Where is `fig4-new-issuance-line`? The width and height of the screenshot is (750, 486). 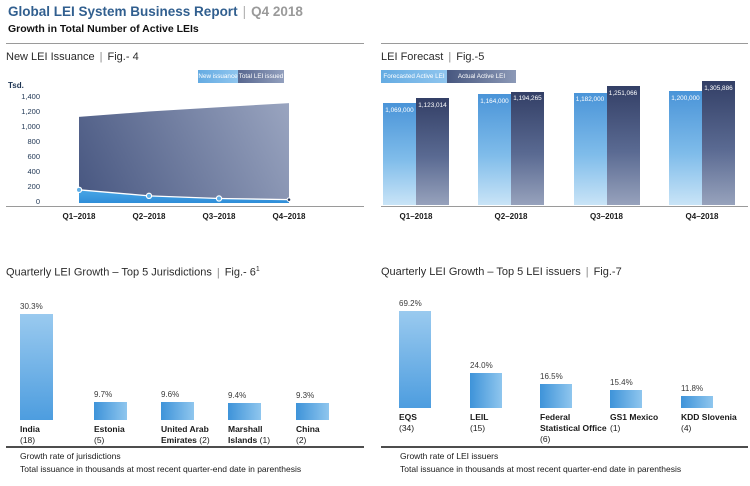
fig4-new-issuance-line is located at coordinates (184, 195).